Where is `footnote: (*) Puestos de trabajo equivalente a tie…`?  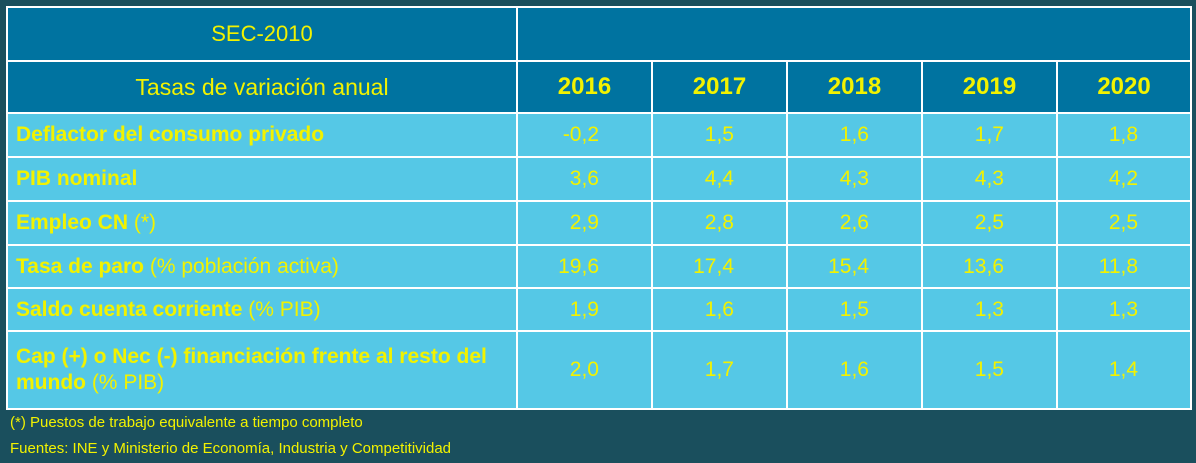 footnote: (*) Puestos de trabajo equivalente a tie… is located at coordinates (186, 422).